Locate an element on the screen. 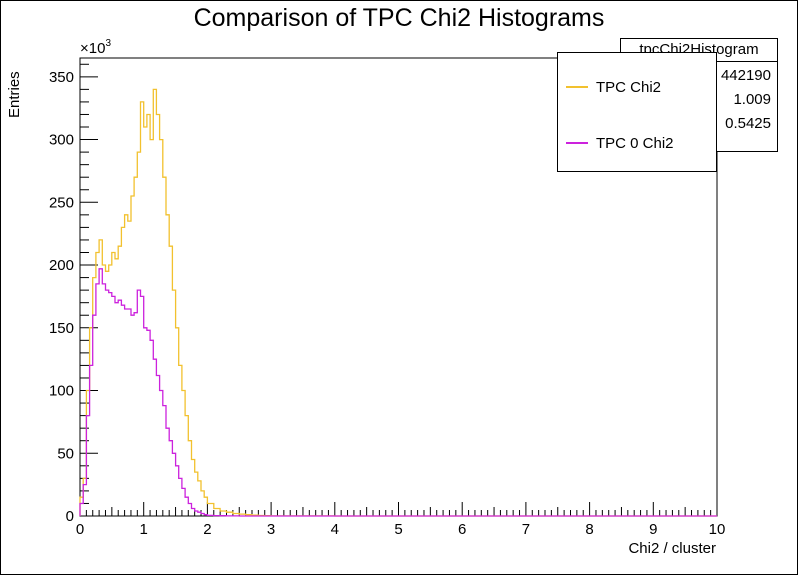  x-tick-label: 8 is located at coordinates (589, 529).